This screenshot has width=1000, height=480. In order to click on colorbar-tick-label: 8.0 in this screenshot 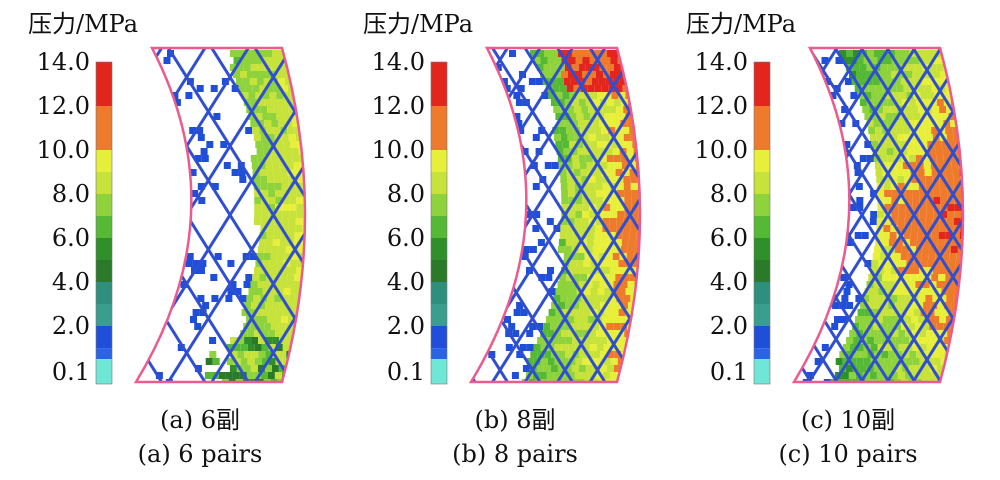, I will do `click(729, 194)`.